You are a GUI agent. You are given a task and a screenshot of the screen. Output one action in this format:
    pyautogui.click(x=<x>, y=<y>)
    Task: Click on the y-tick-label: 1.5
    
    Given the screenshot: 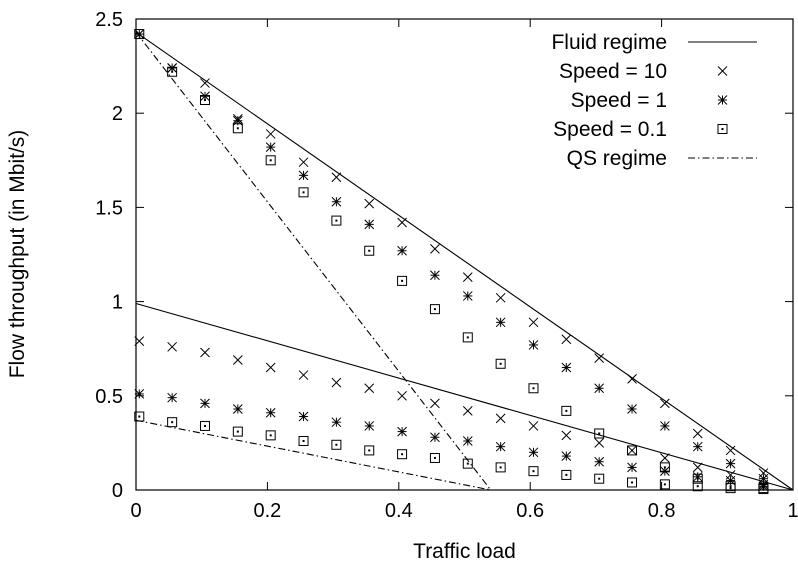 What is the action you would take?
    pyautogui.click(x=109, y=208)
    